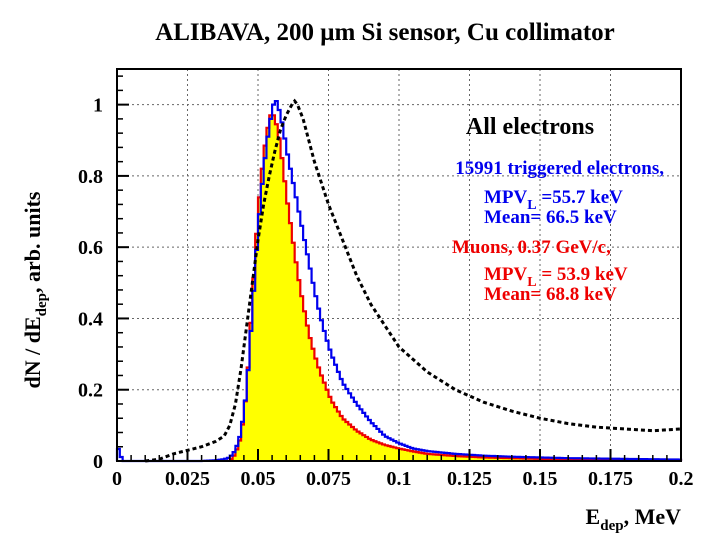  I want to click on annotation-muons-mean: Mean= 68.8 keV, so click(550, 294).